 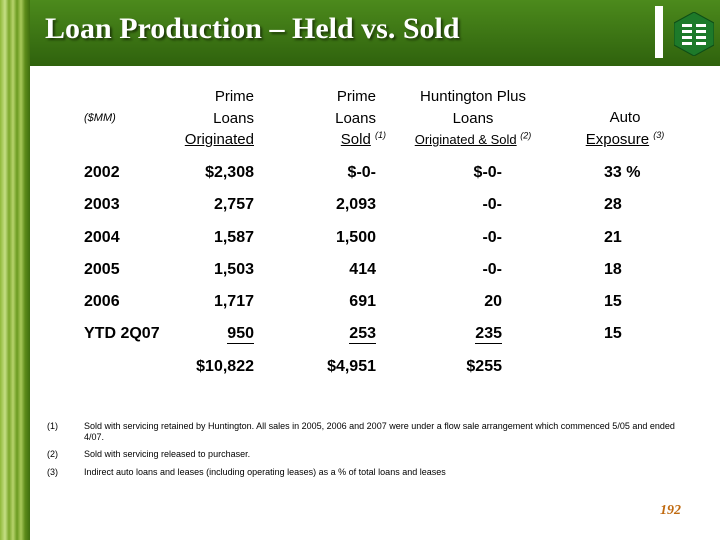 What do you see at coordinates (15, 270) in the screenshot?
I see `left-stripes` at bounding box center [15, 270].